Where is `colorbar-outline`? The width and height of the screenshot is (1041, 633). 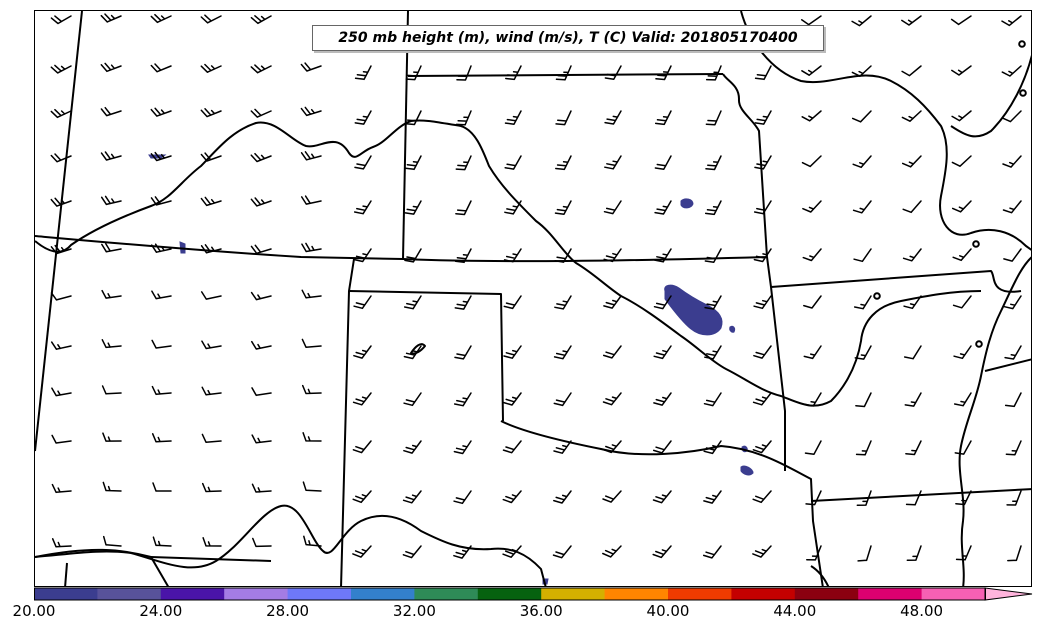 colorbar-outline is located at coordinates (510, 594).